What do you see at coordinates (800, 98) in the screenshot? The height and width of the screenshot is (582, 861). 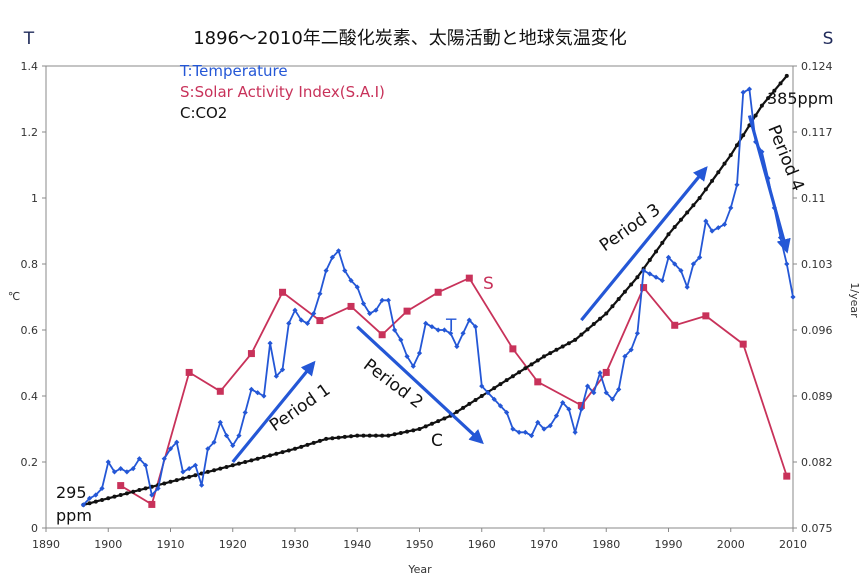 I see `co2-end-label: 385ppm` at bounding box center [800, 98].